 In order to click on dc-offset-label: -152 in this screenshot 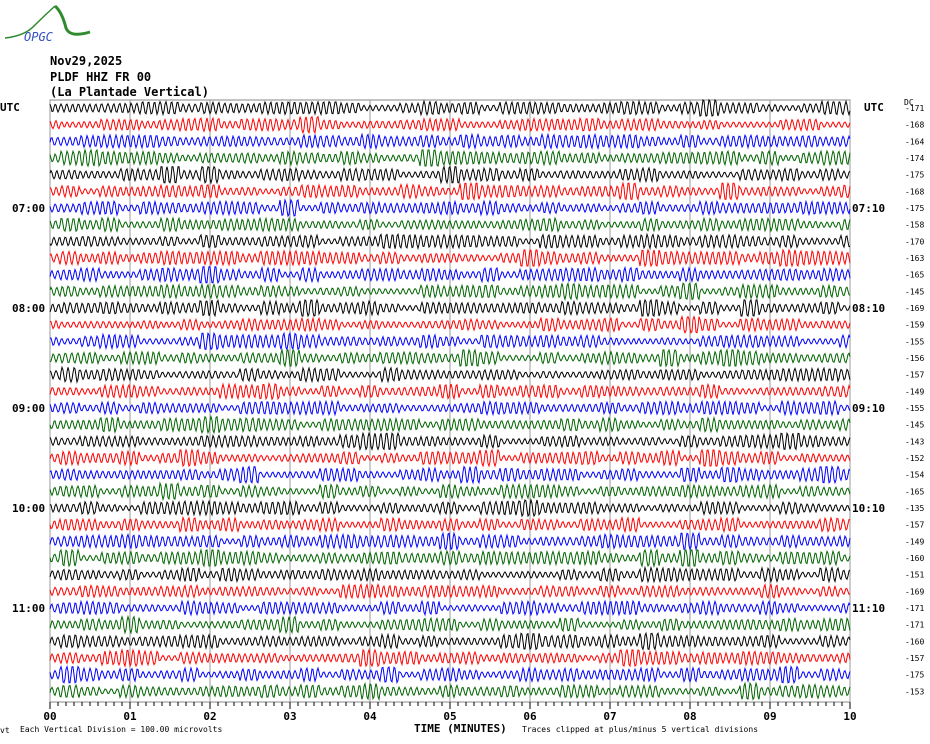, I will do `click(914, 458)`.